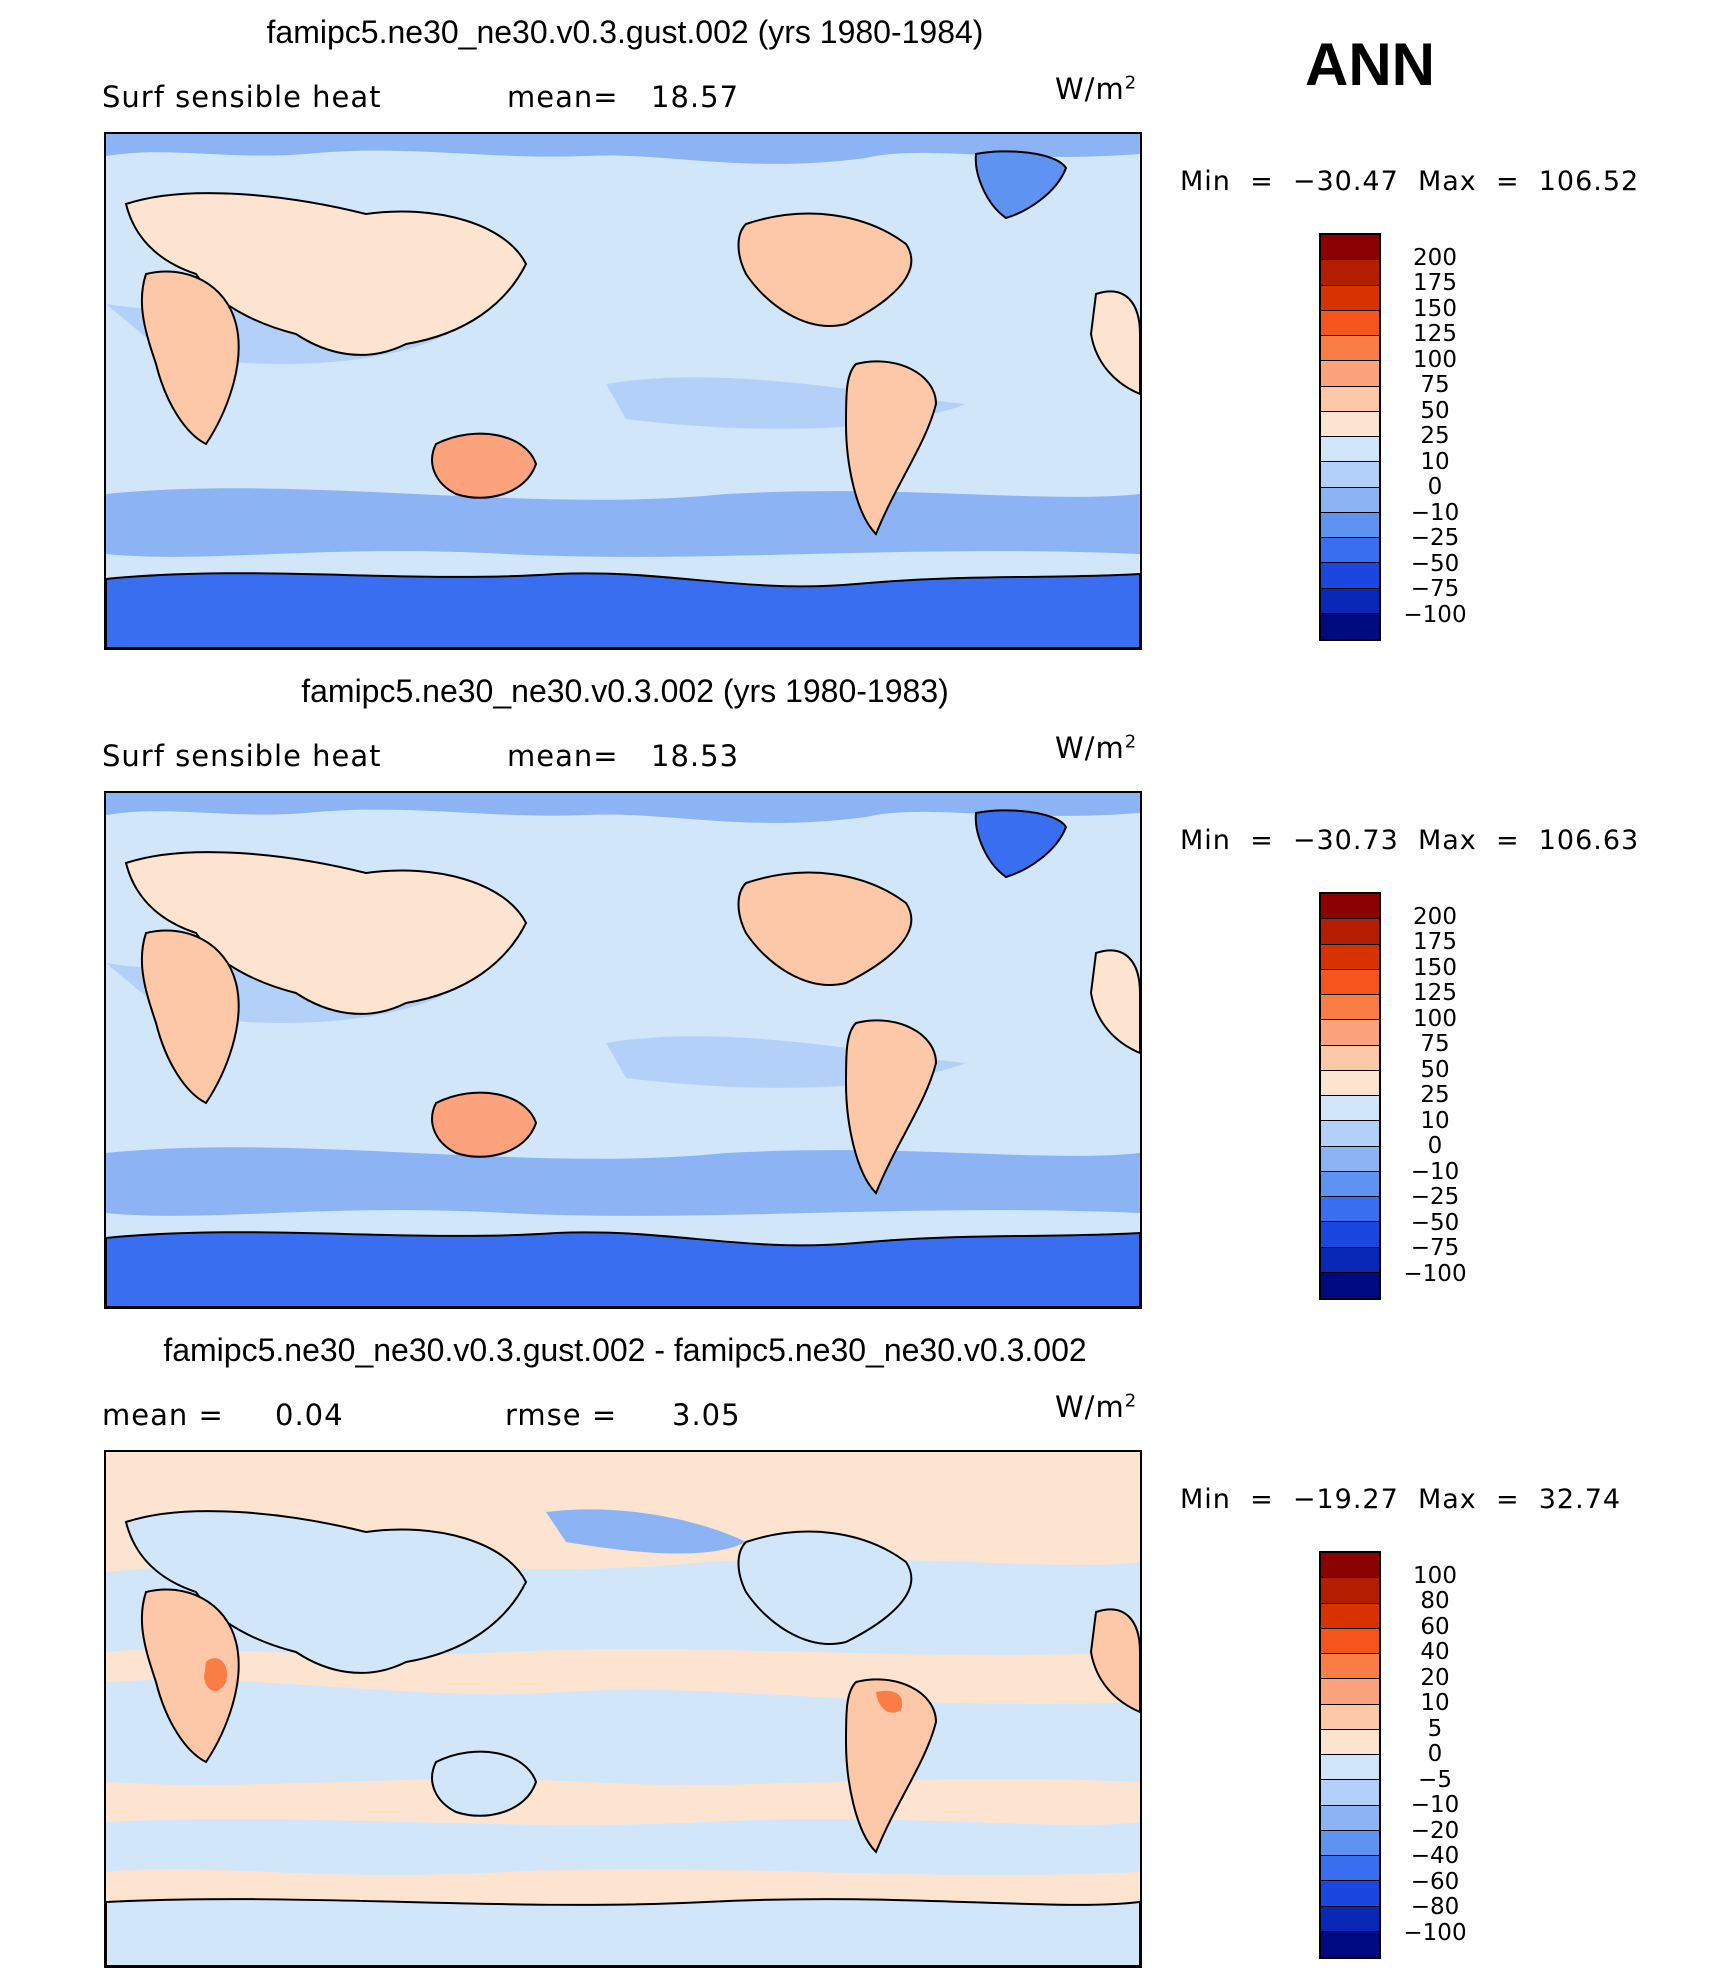 This screenshot has width=1710, height=1979. What do you see at coordinates (242, 97) in the screenshot?
I see `panel1-variable: Surf sensible heat` at bounding box center [242, 97].